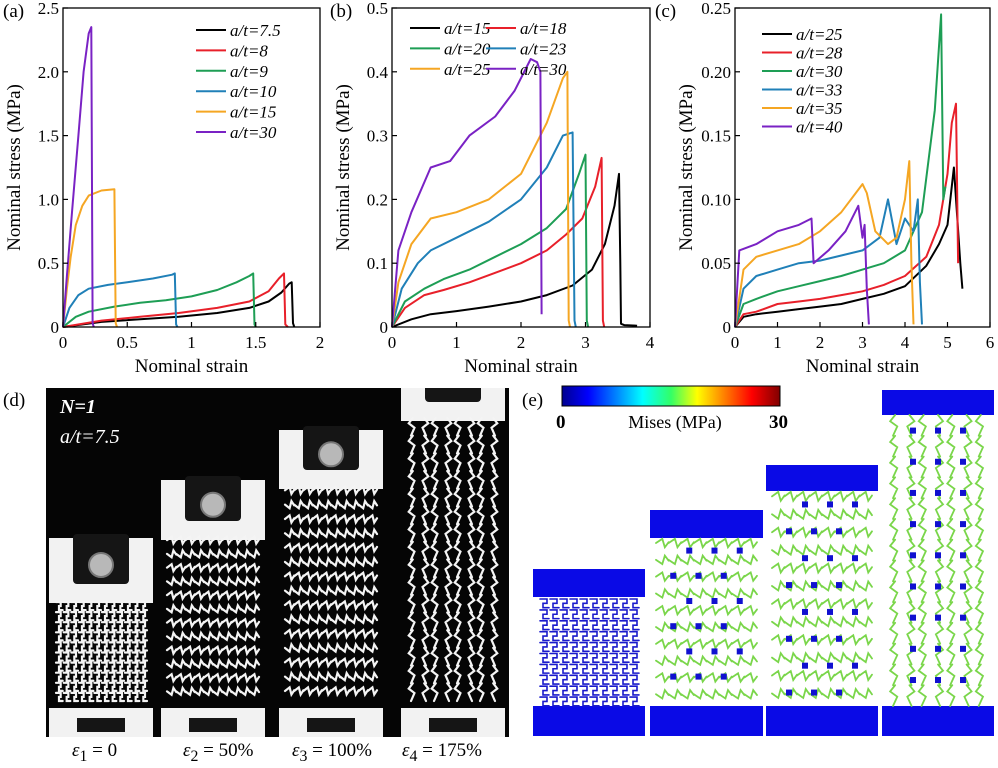  What do you see at coordinates (253, 91) in the screenshot?
I see `legend-label-a-3: a/t=10` at bounding box center [253, 91].